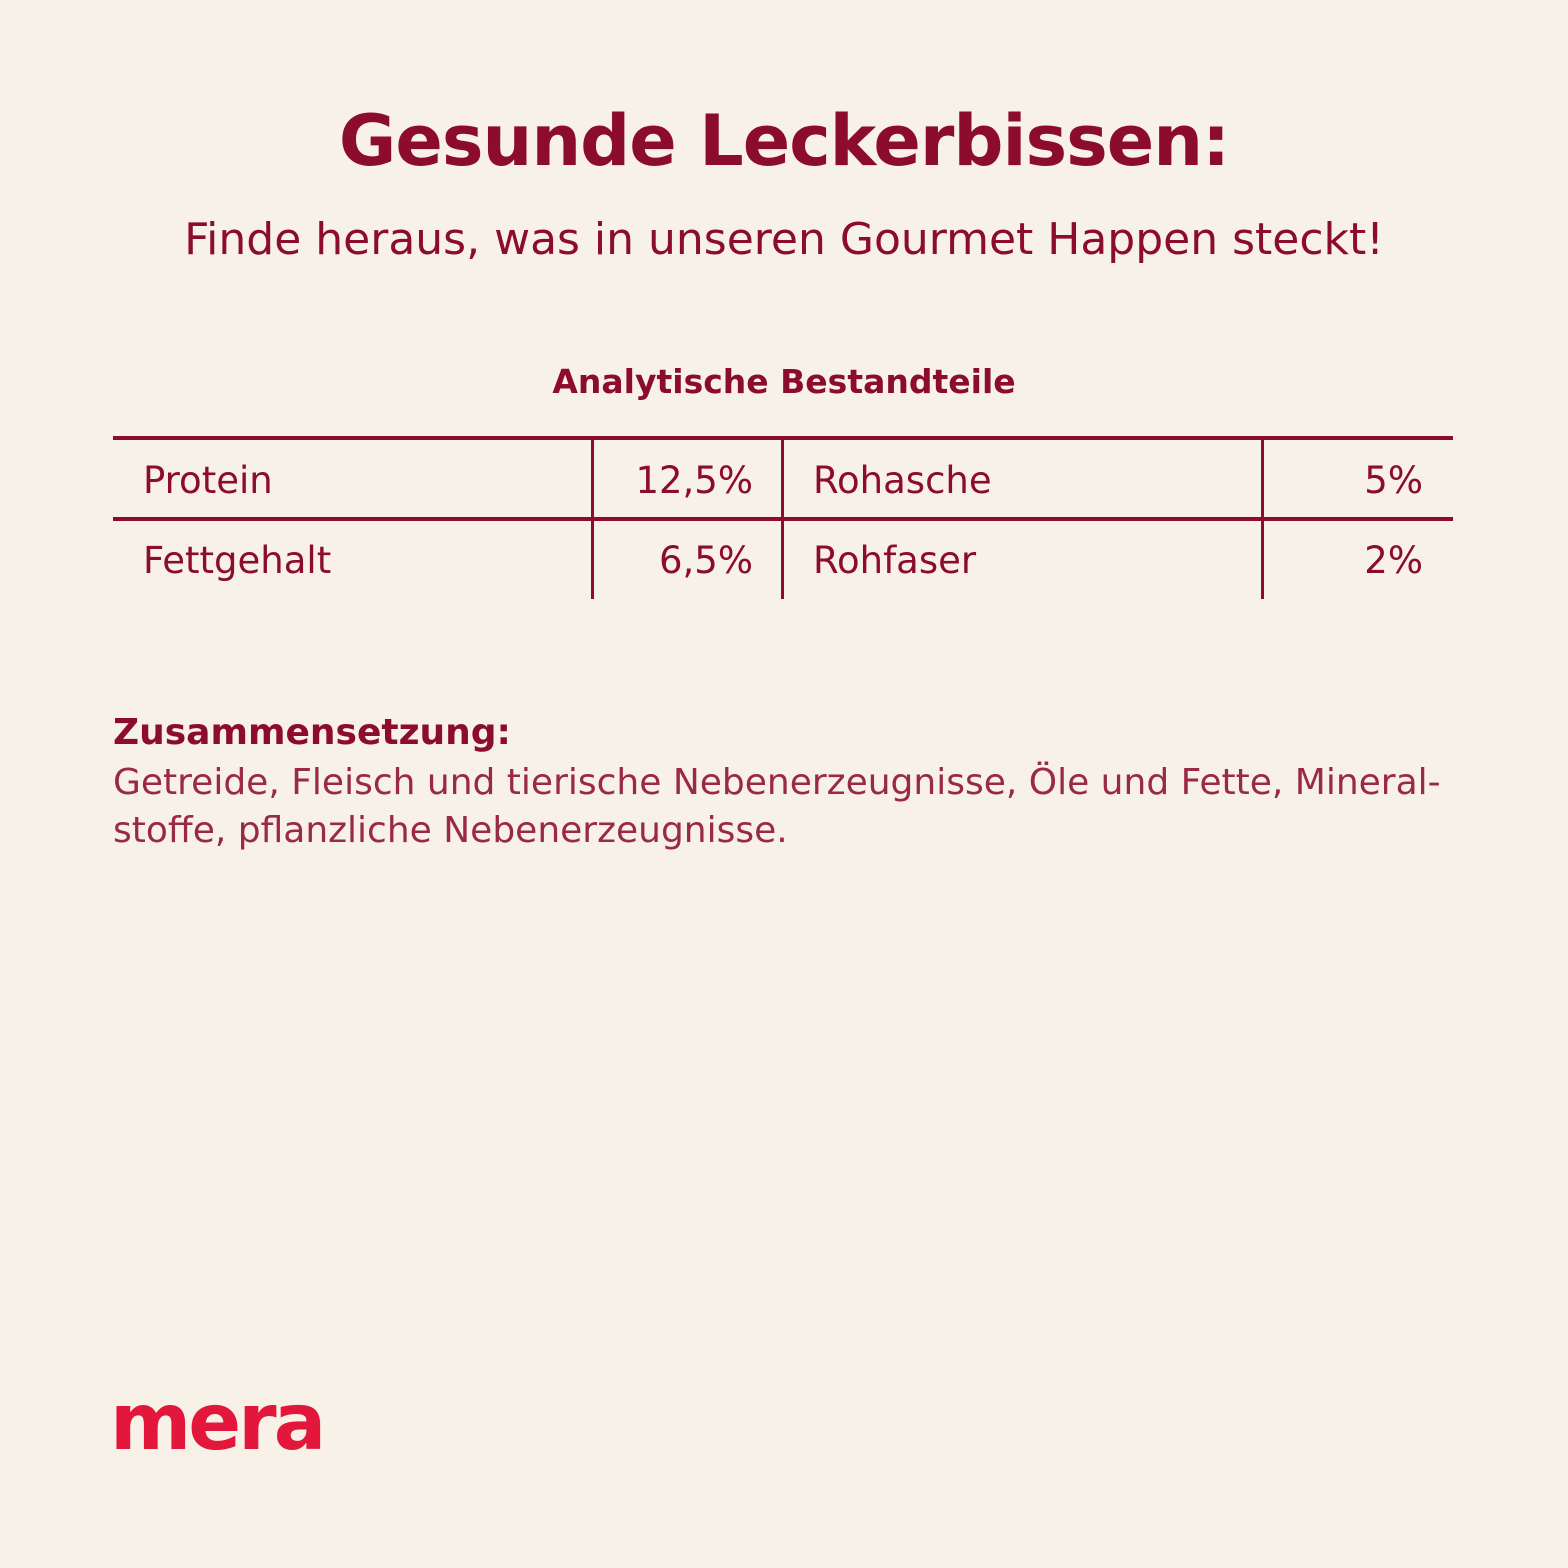 The image size is (1568, 1568). What do you see at coordinates (1393, 480) in the screenshot?
I see `row-value: 5%` at bounding box center [1393, 480].